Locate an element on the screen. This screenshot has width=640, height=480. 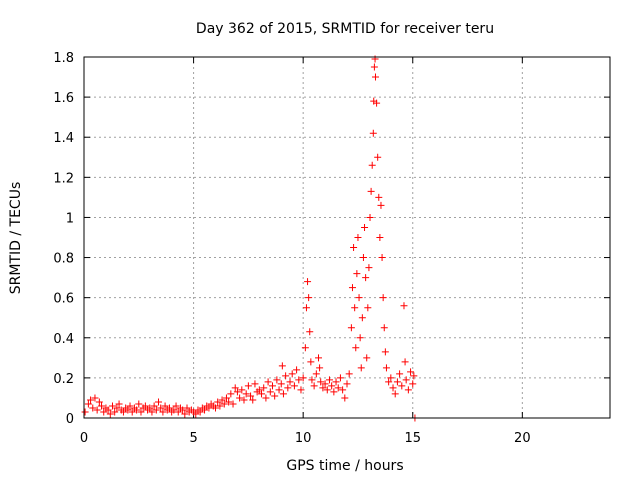
y-tick-label: 1.4 is located at coordinates (63, 138).